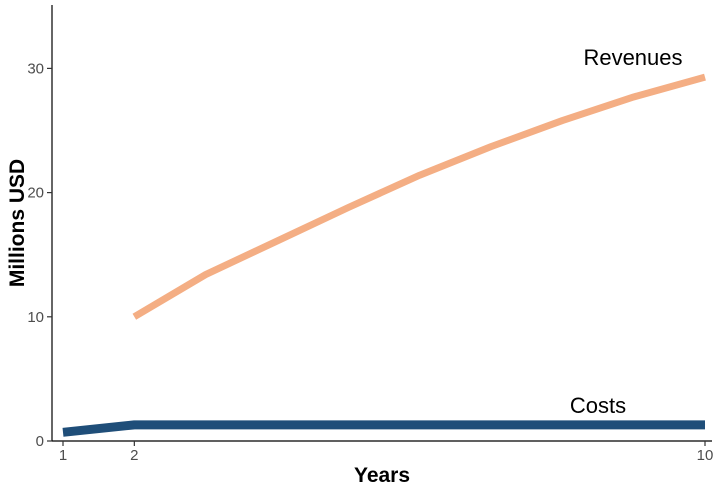 The height and width of the screenshot is (490, 720). I want to click on costs-line, so click(383, 428).